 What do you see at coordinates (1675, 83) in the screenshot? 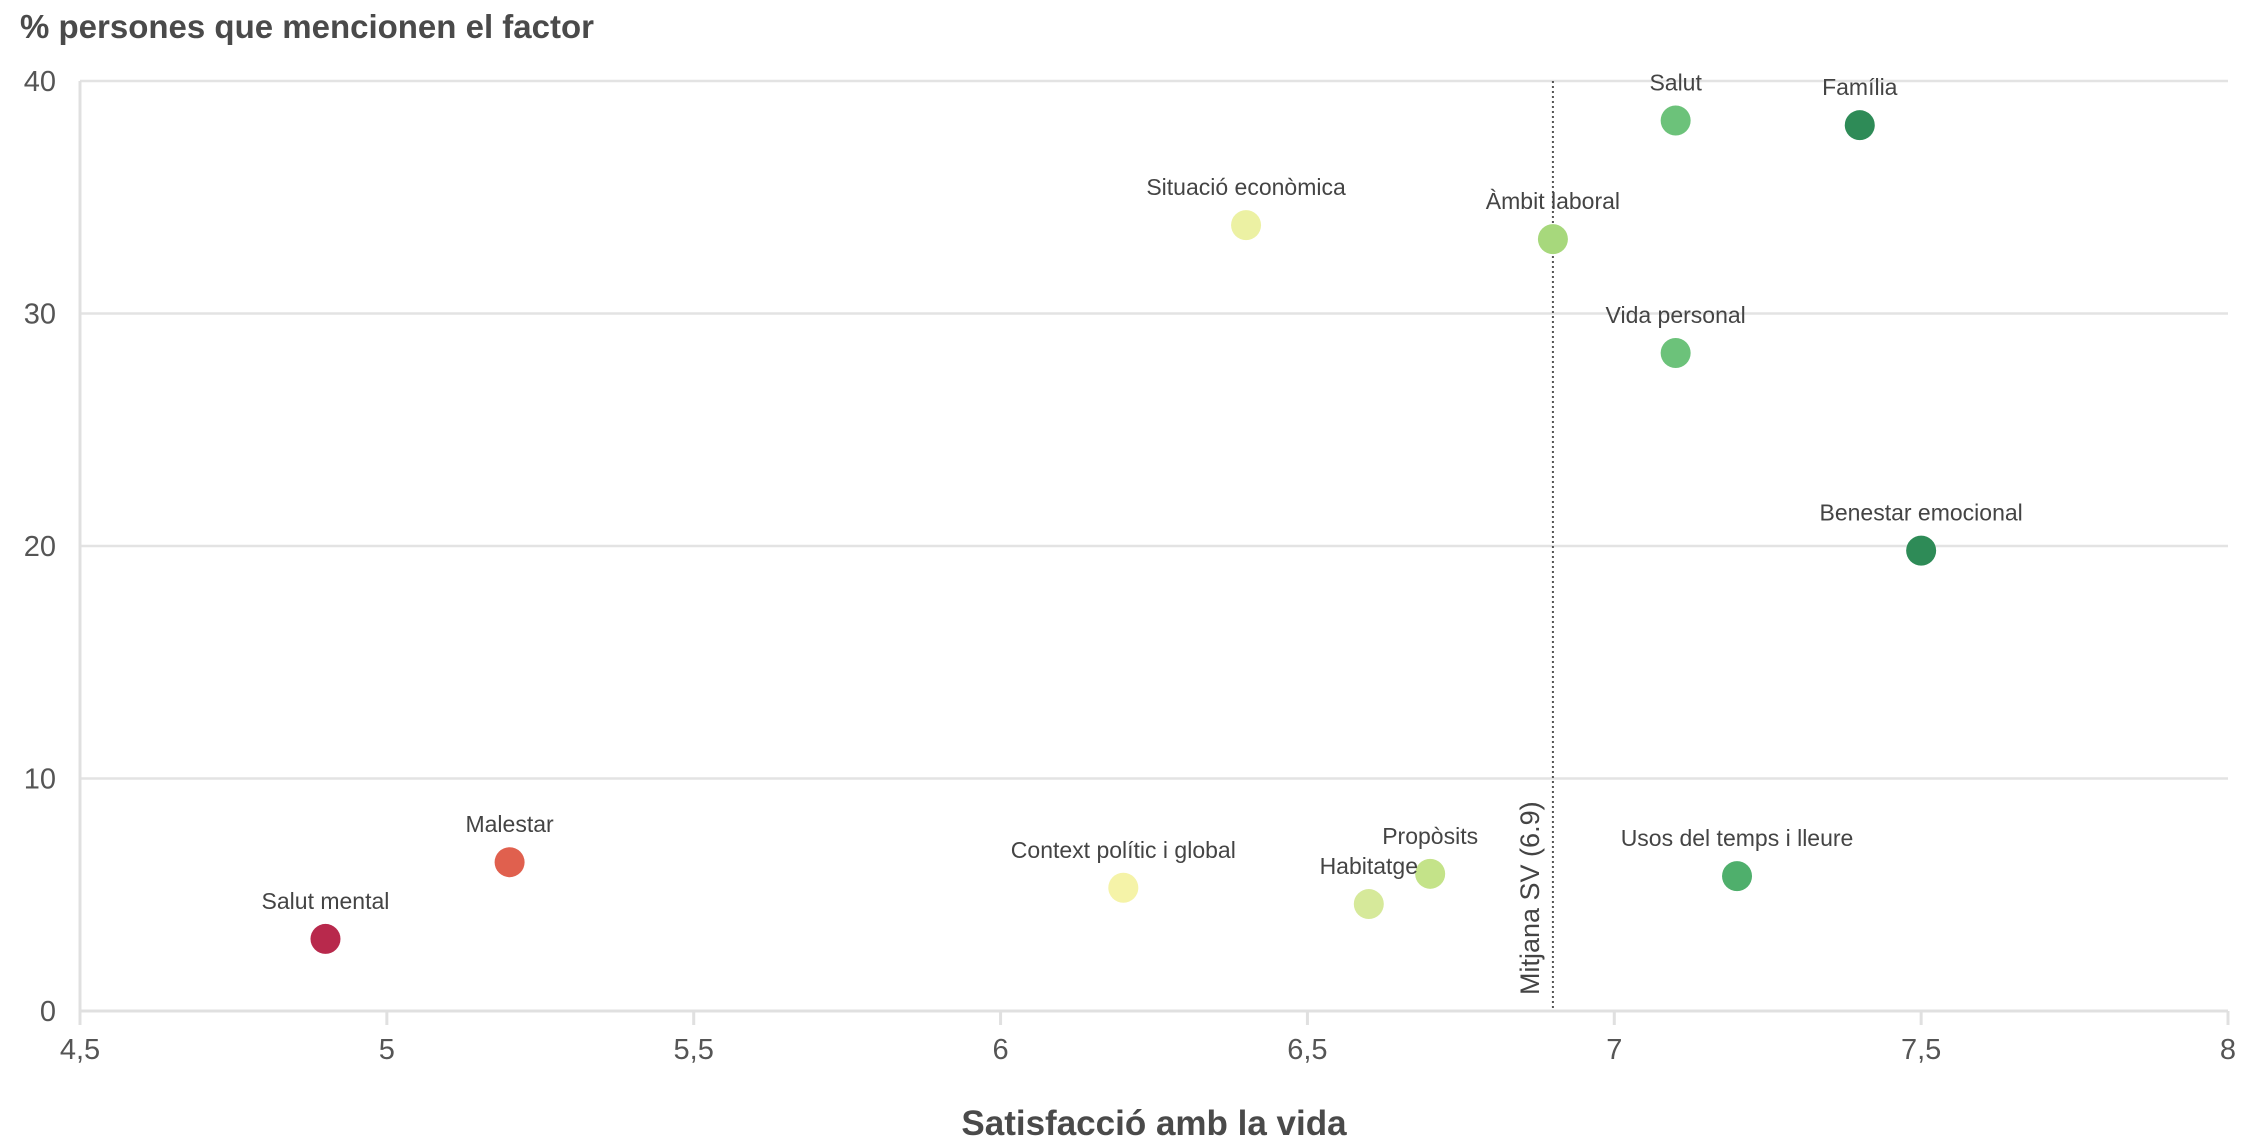
I see `data-point-label: Salut` at bounding box center [1675, 83].